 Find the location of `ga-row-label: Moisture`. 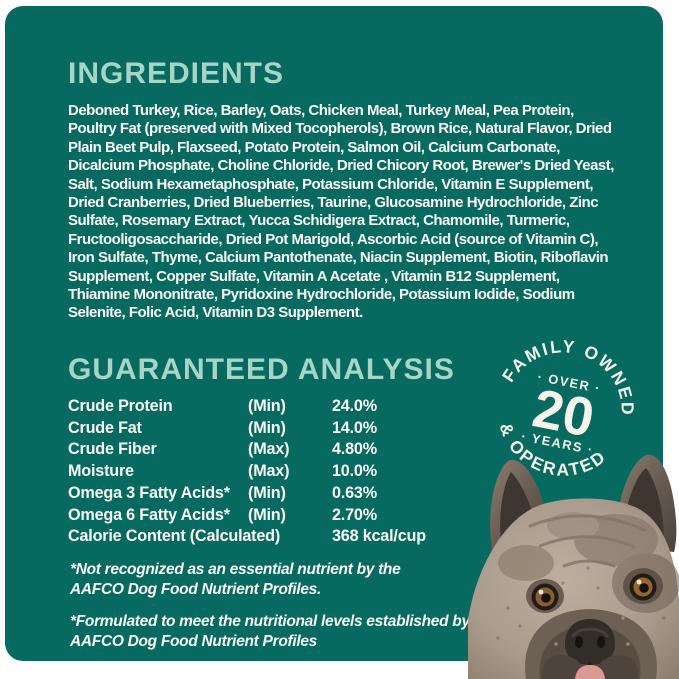

ga-row-label: Moisture is located at coordinates (101, 471).